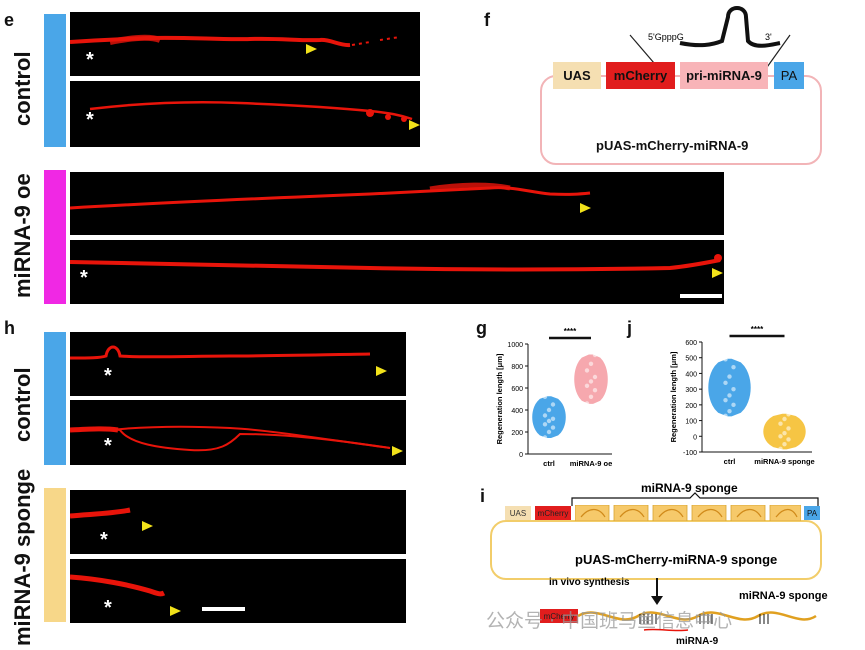 The height and width of the screenshot is (650, 865). Describe the element at coordinates (691, 422) in the screenshot. I see `y-tick-label: 100` at that location.